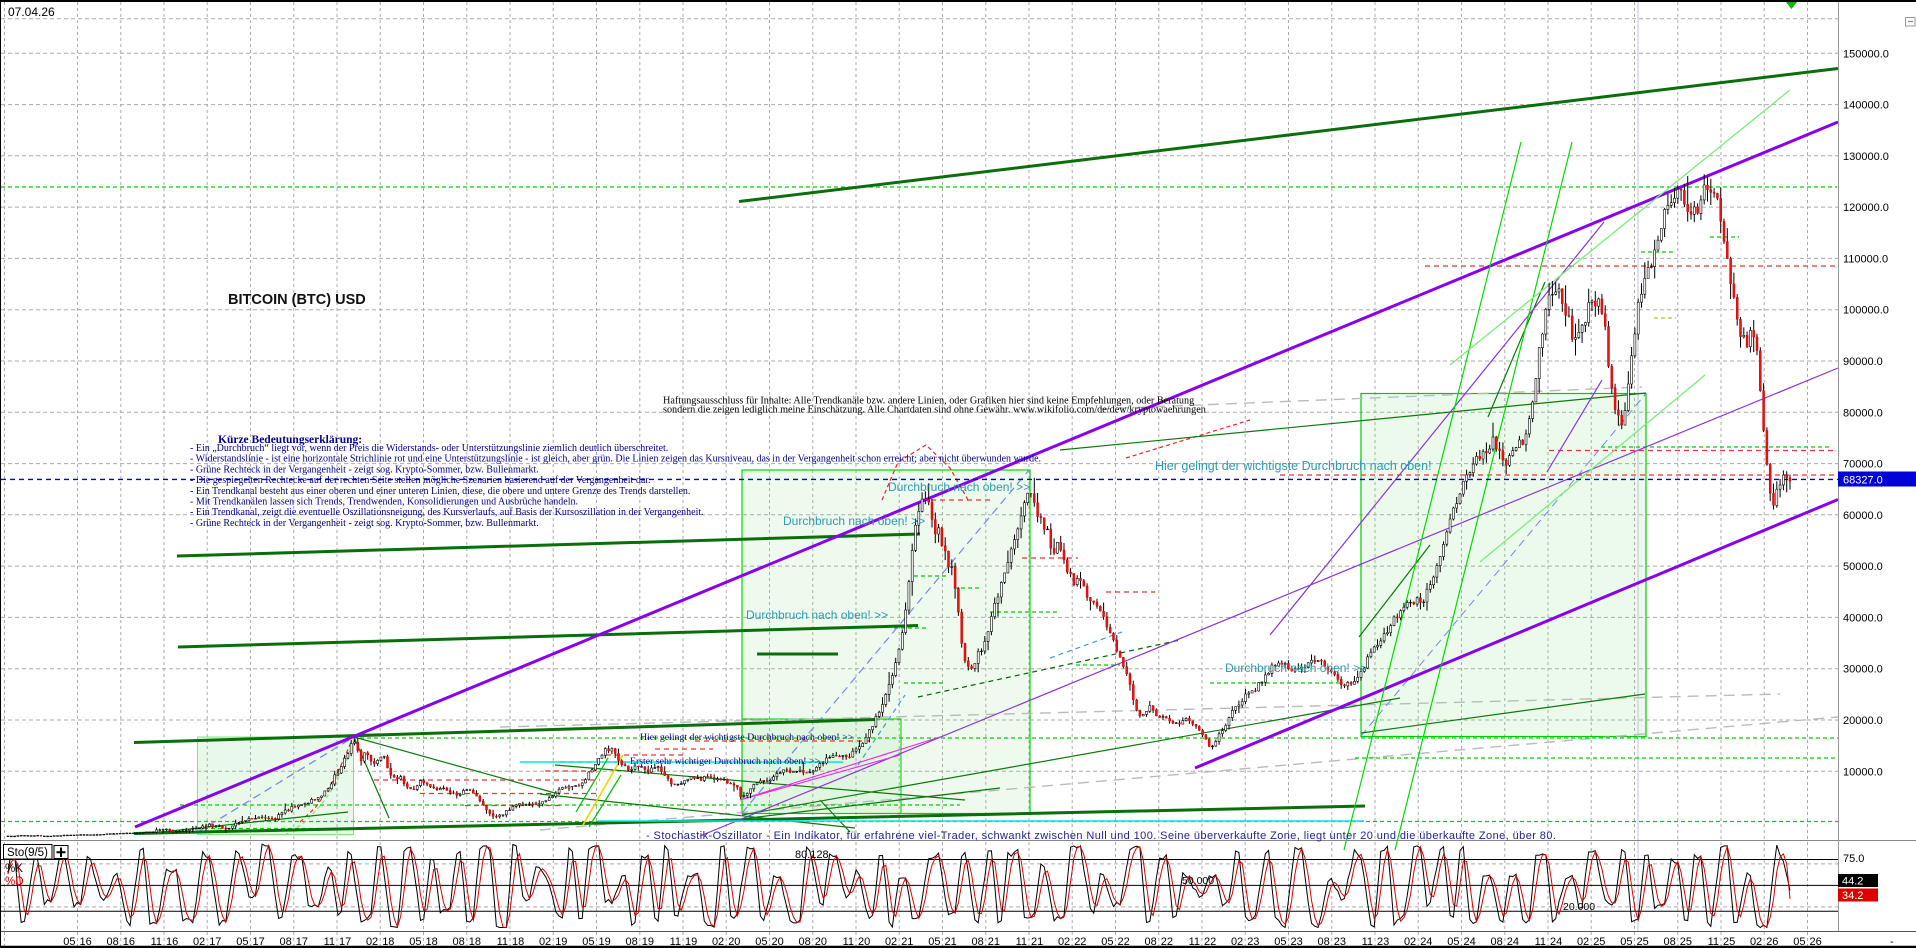 Image resolution: width=1916 pixels, height=948 pixels. Describe the element at coordinates (1863, 481) in the screenshot. I see `svg-text: 68327.0` at that location.